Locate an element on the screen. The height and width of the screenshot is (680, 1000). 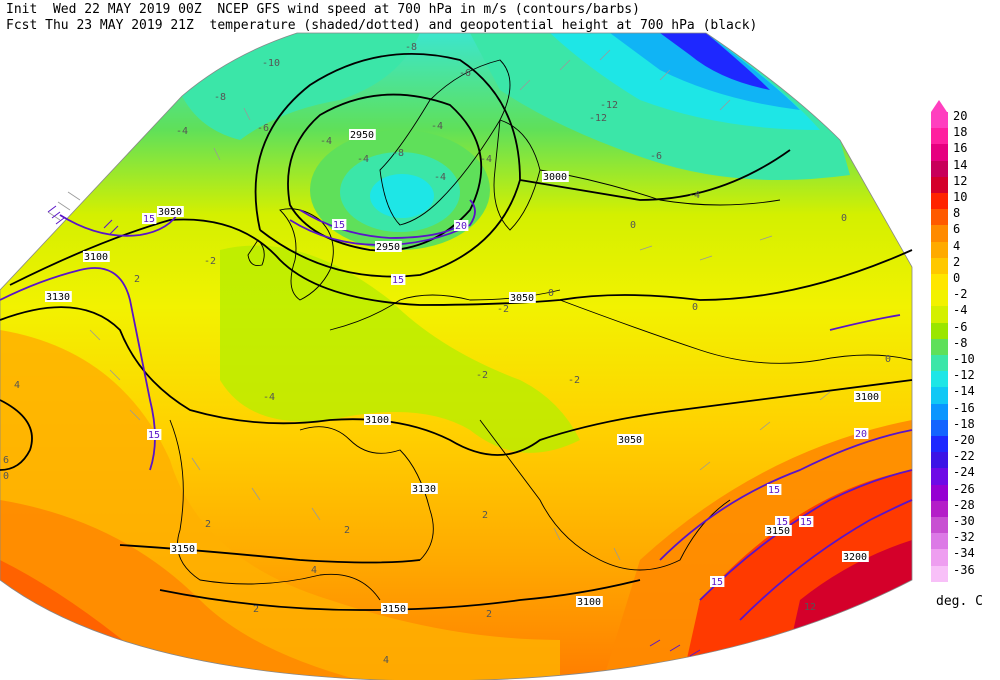
legend-label: -20 is located at coordinates (964, 440).